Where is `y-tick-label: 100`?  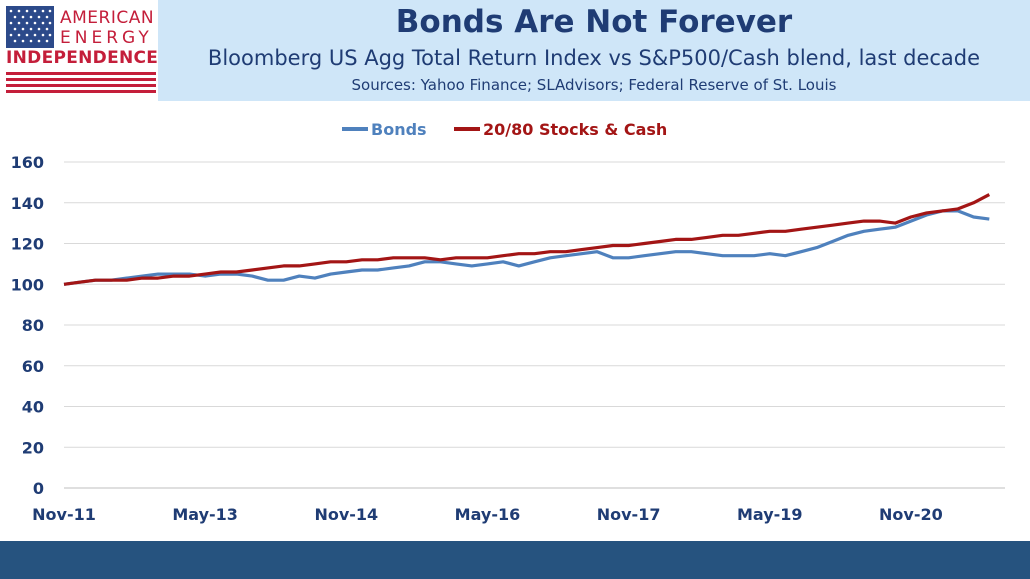
y-tick-label: 100 is located at coordinates (27, 284).